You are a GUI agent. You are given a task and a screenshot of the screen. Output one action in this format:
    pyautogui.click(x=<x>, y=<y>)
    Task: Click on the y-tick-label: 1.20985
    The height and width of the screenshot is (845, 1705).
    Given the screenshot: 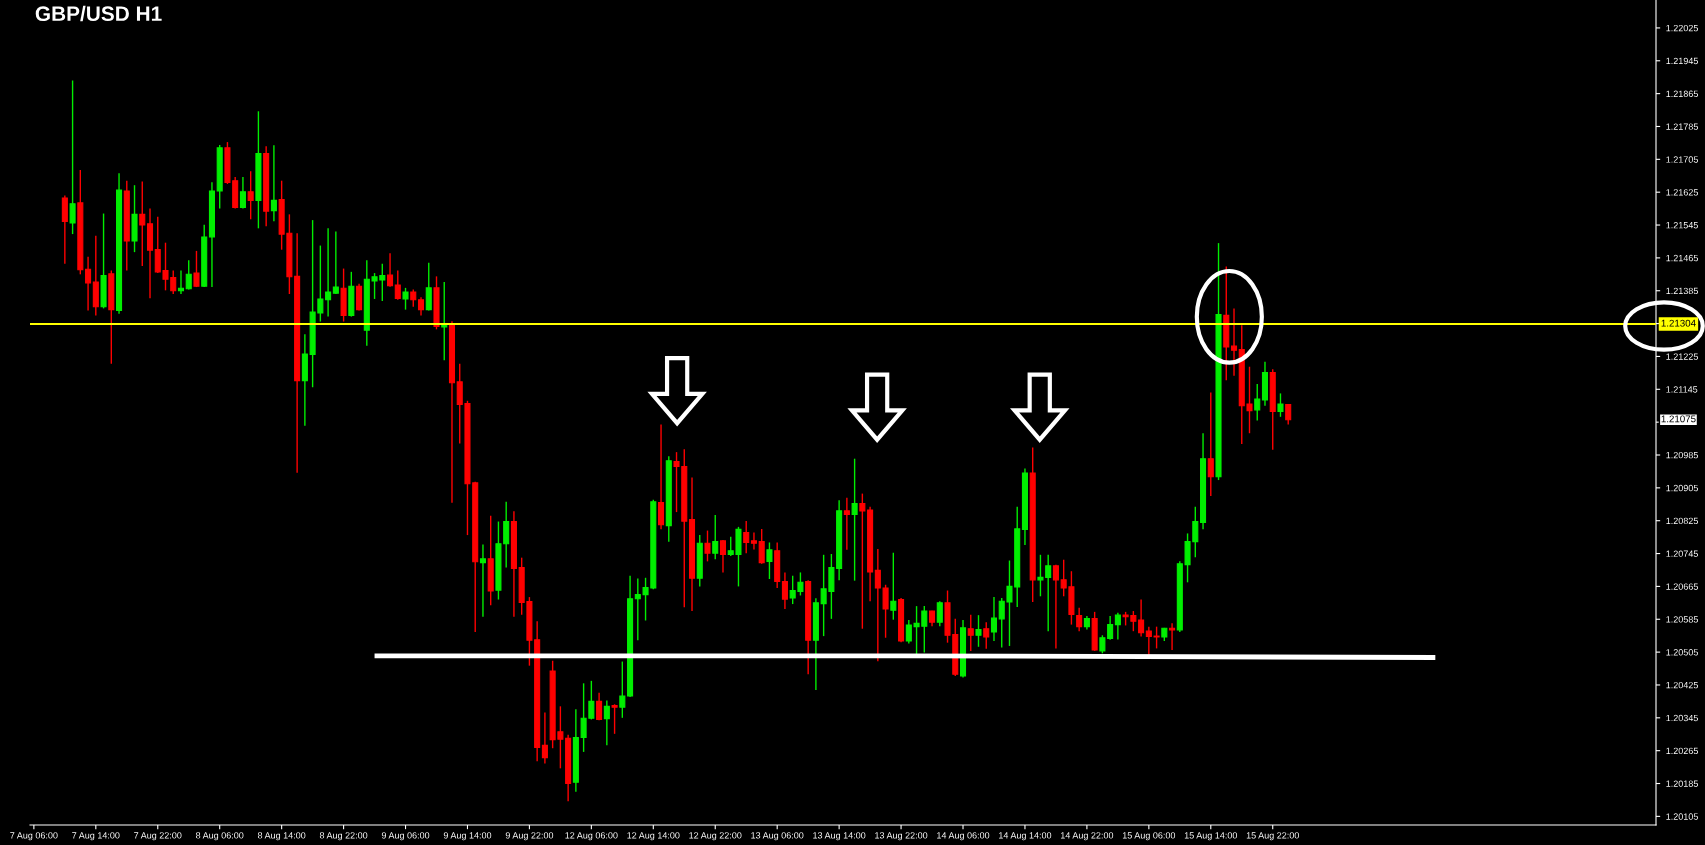 What is the action you would take?
    pyautogui.click(x=1682, y=455)
    